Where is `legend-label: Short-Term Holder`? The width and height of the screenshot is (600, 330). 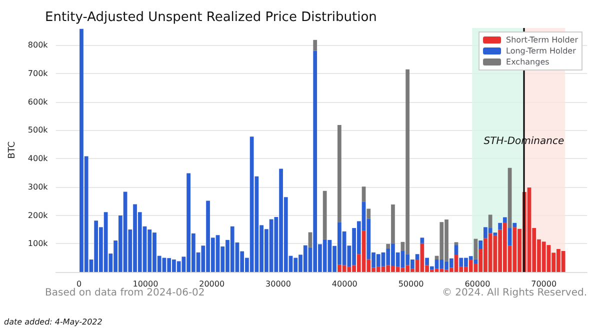 legend-label: Short-Term Holder is located at coordinates (542, 40).